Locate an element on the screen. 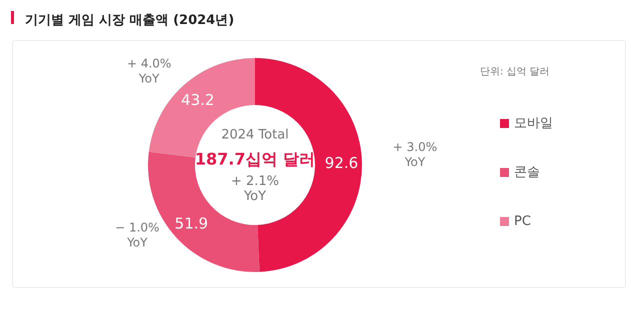  data-label: 92.6 is located at coordinates (341, 163).